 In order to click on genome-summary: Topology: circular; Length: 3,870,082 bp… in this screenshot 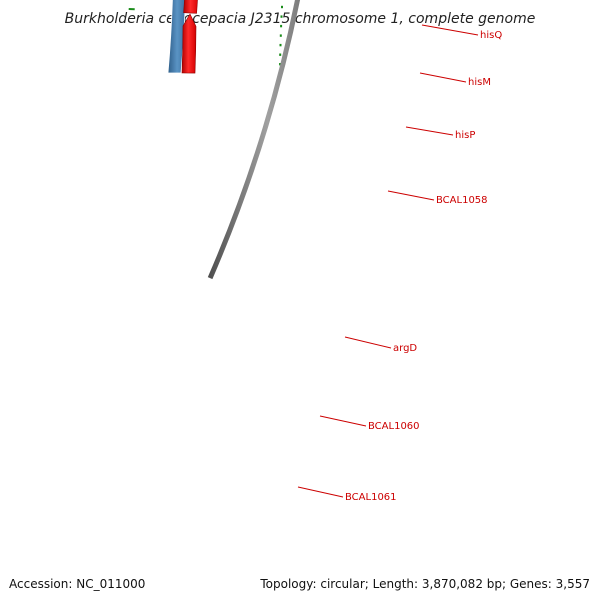, I will do `click(425, 584)`.